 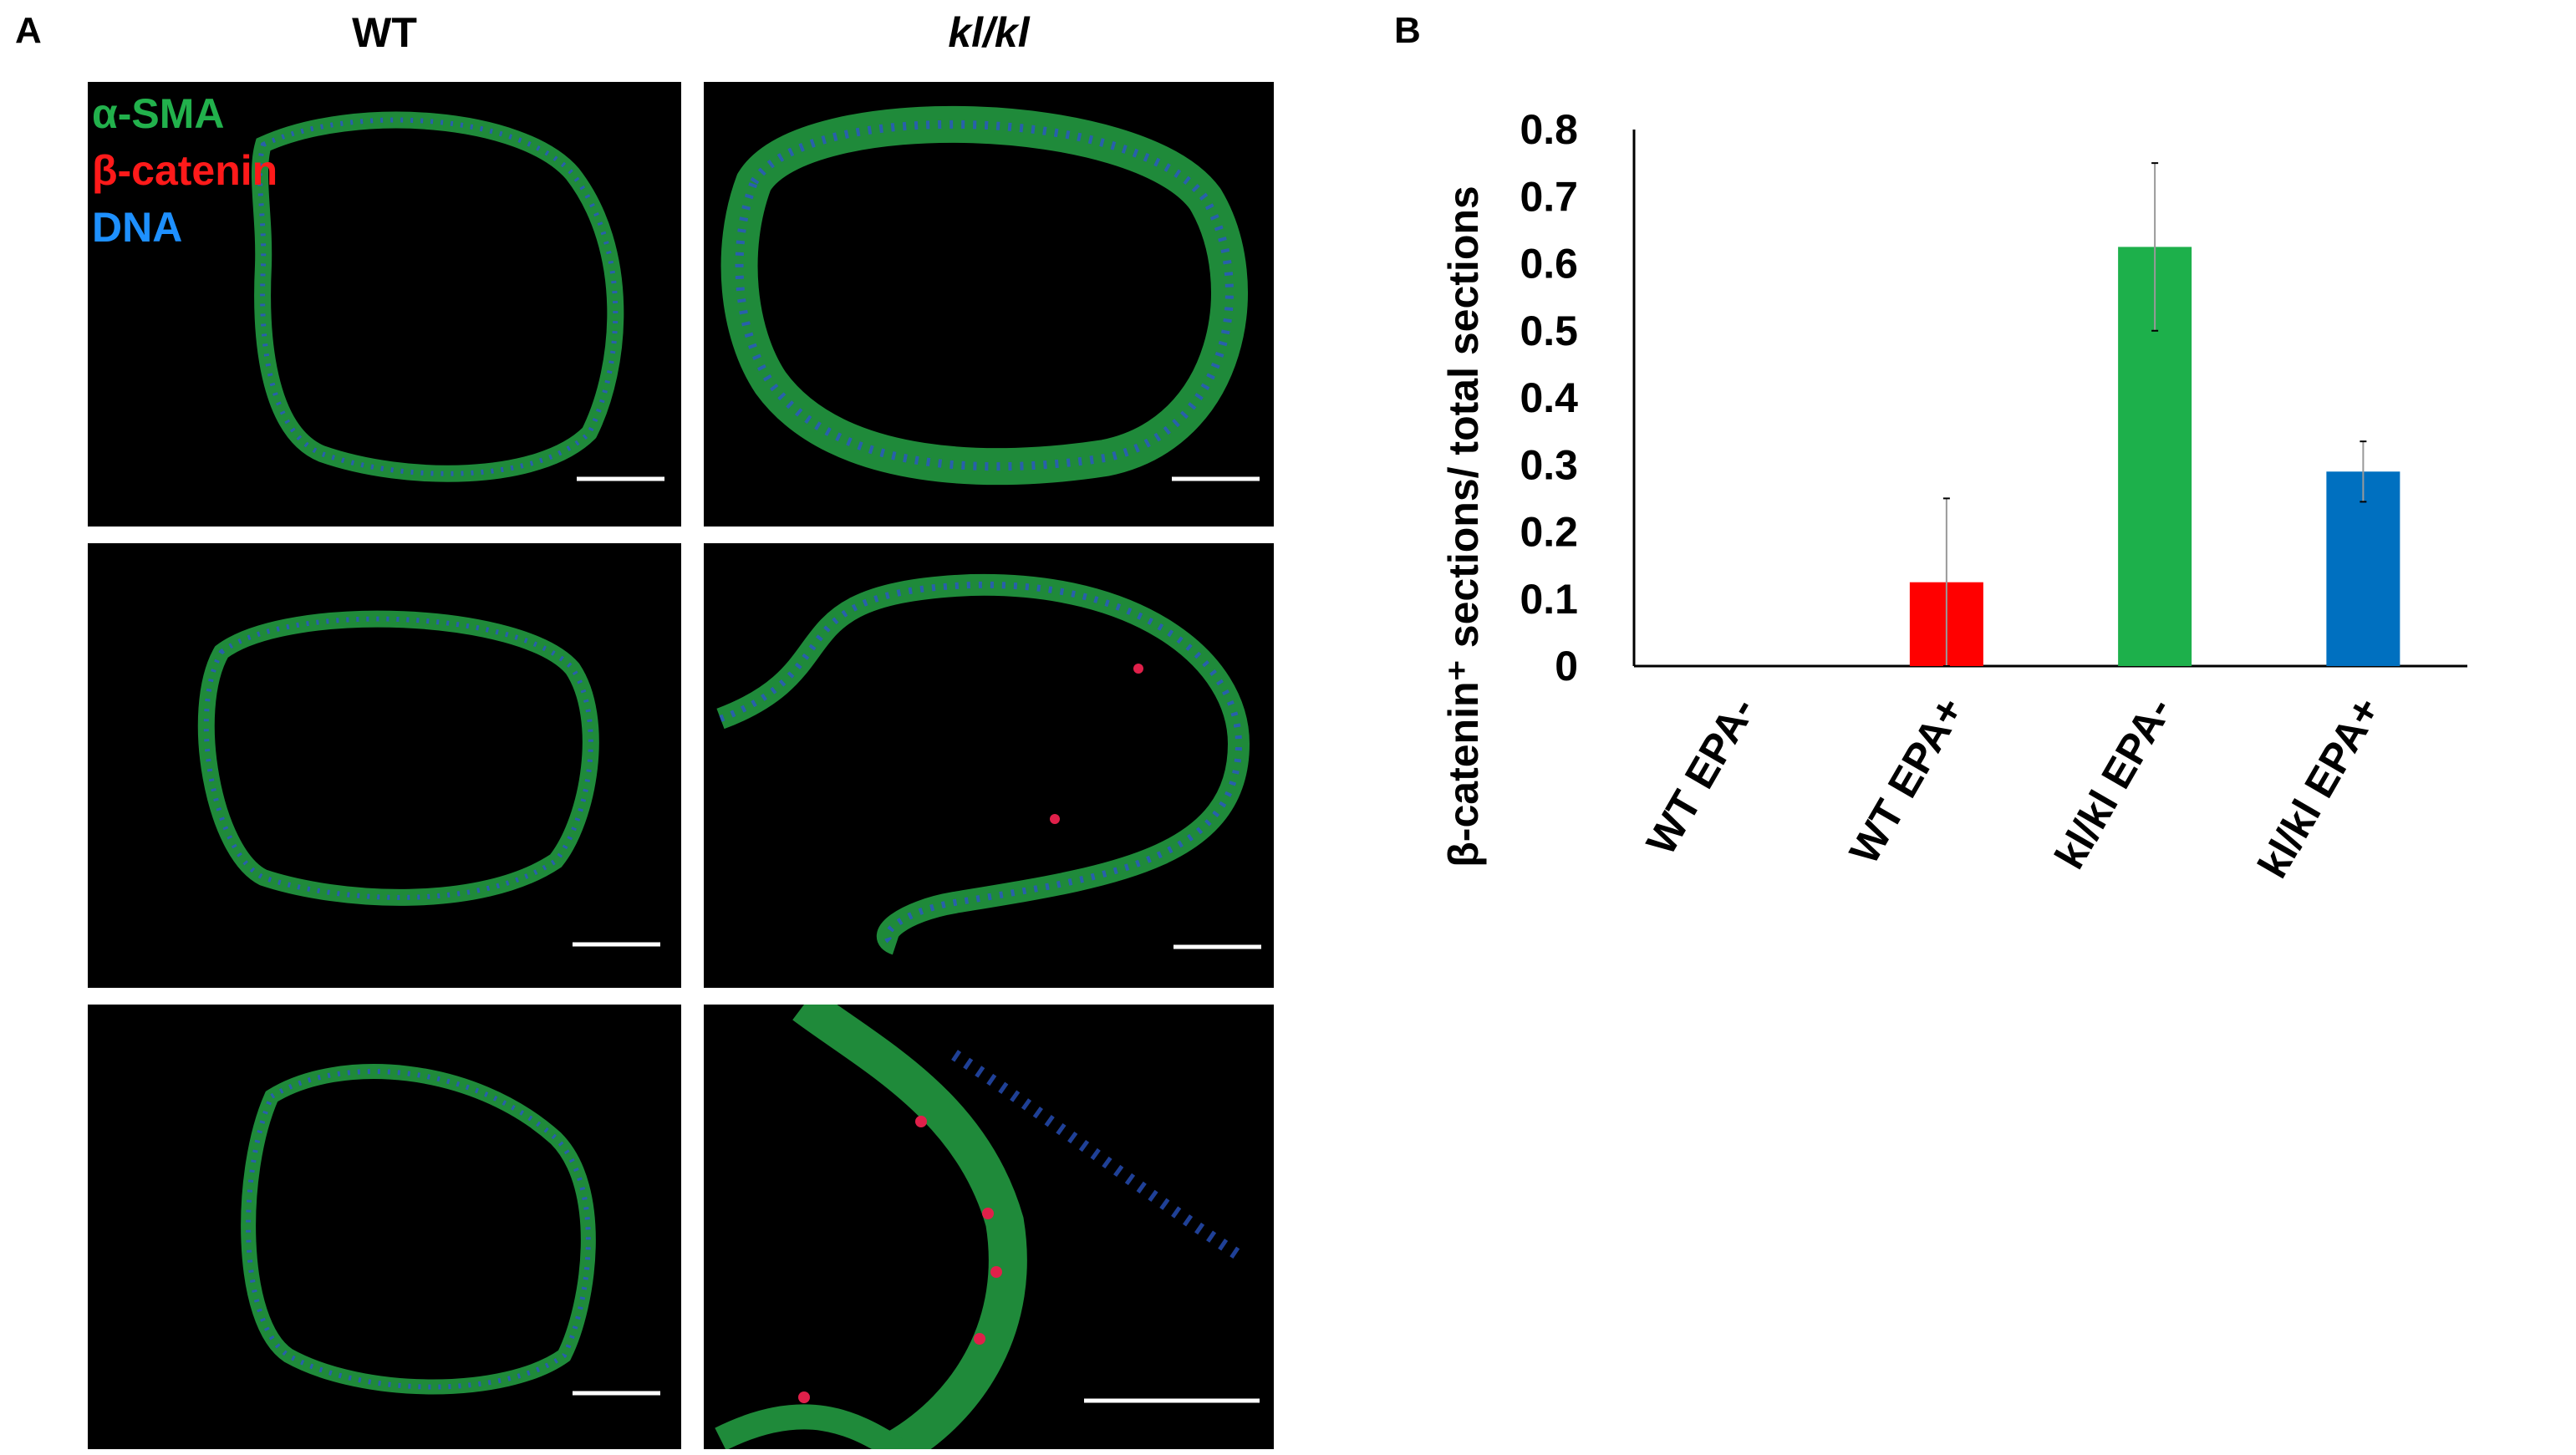 I want to click on y-tick-label: 0.8, so click(x=1549, y=129).